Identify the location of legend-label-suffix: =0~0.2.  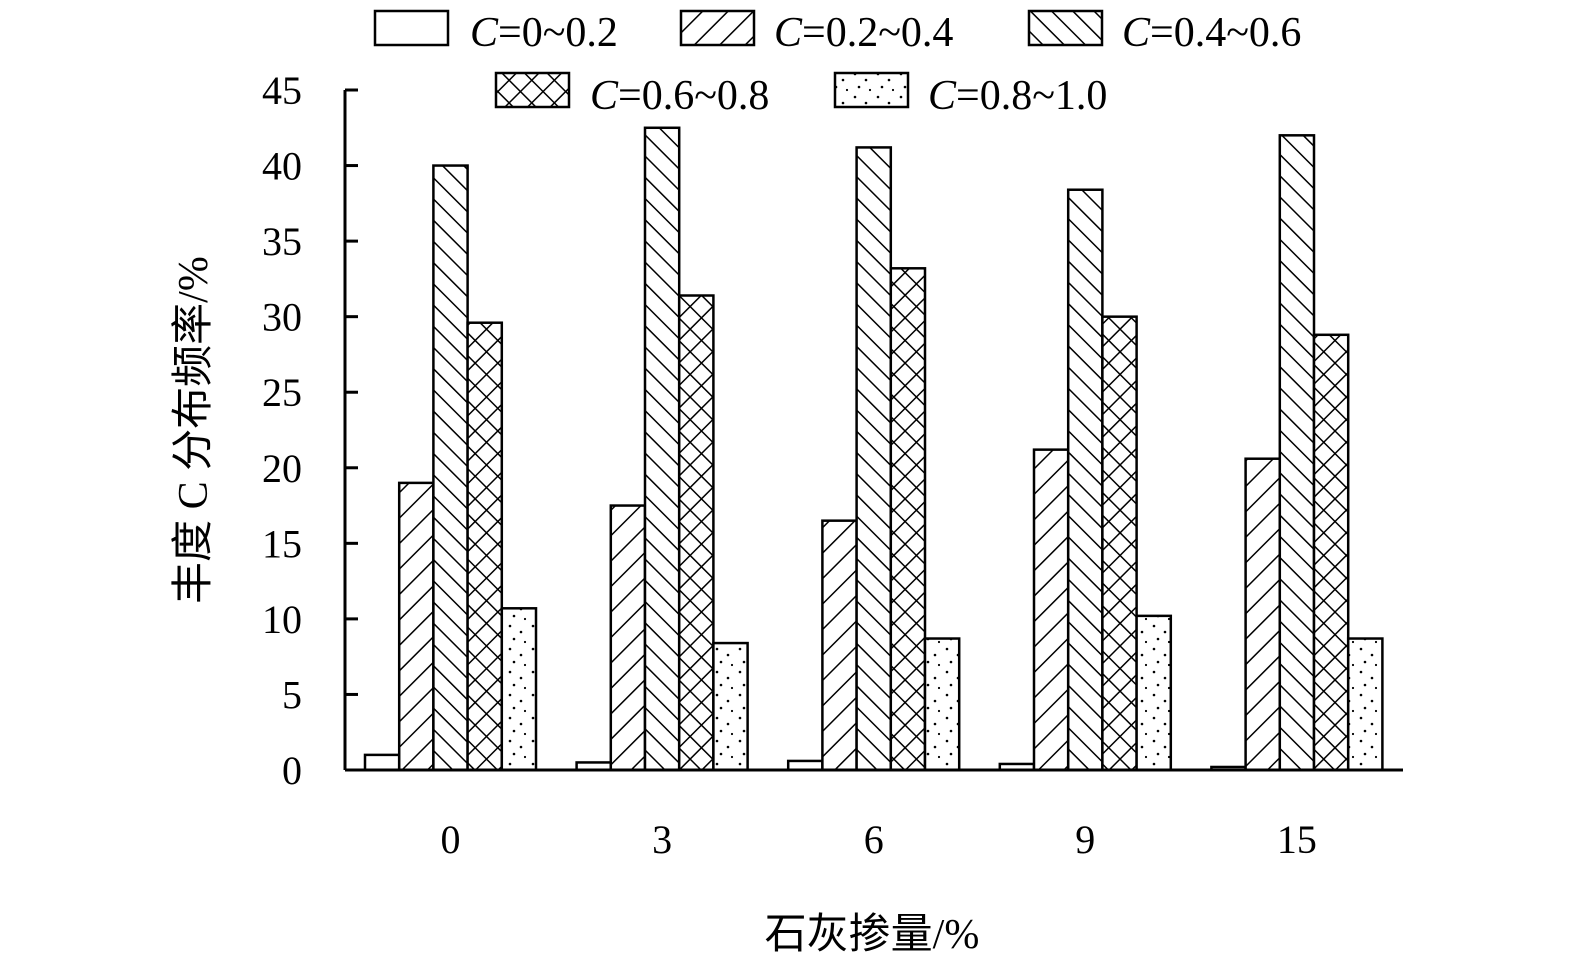
(558, 33).